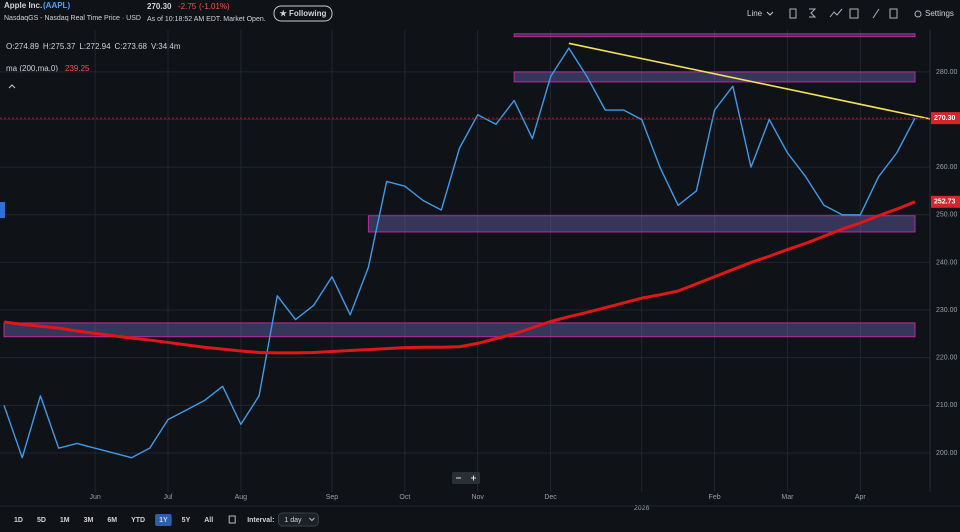 The height and width of the screenshot is (532, 960). What do you see at coordinates (131, 46) in the screenshot?
I see `ohlc-value: C:273.68` at bounding box center [131, 46].